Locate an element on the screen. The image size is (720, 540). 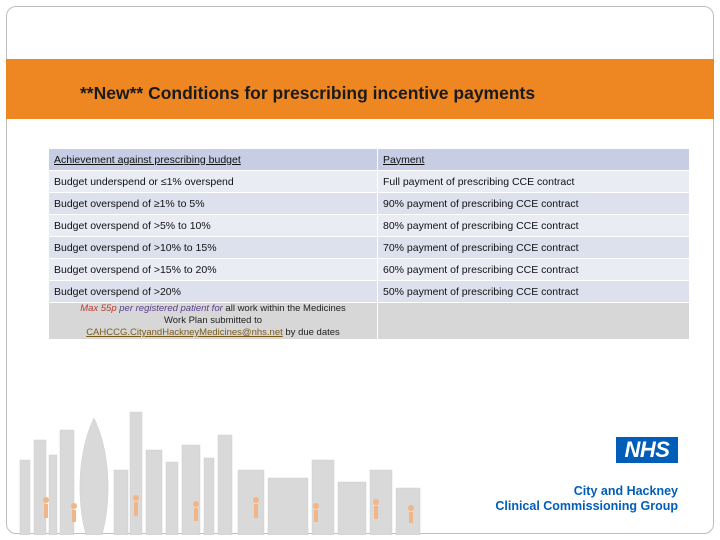
note-email-link: CAHCCG.CityandHackneyMedicines@nhs.net is located at coordinates (184, 332).